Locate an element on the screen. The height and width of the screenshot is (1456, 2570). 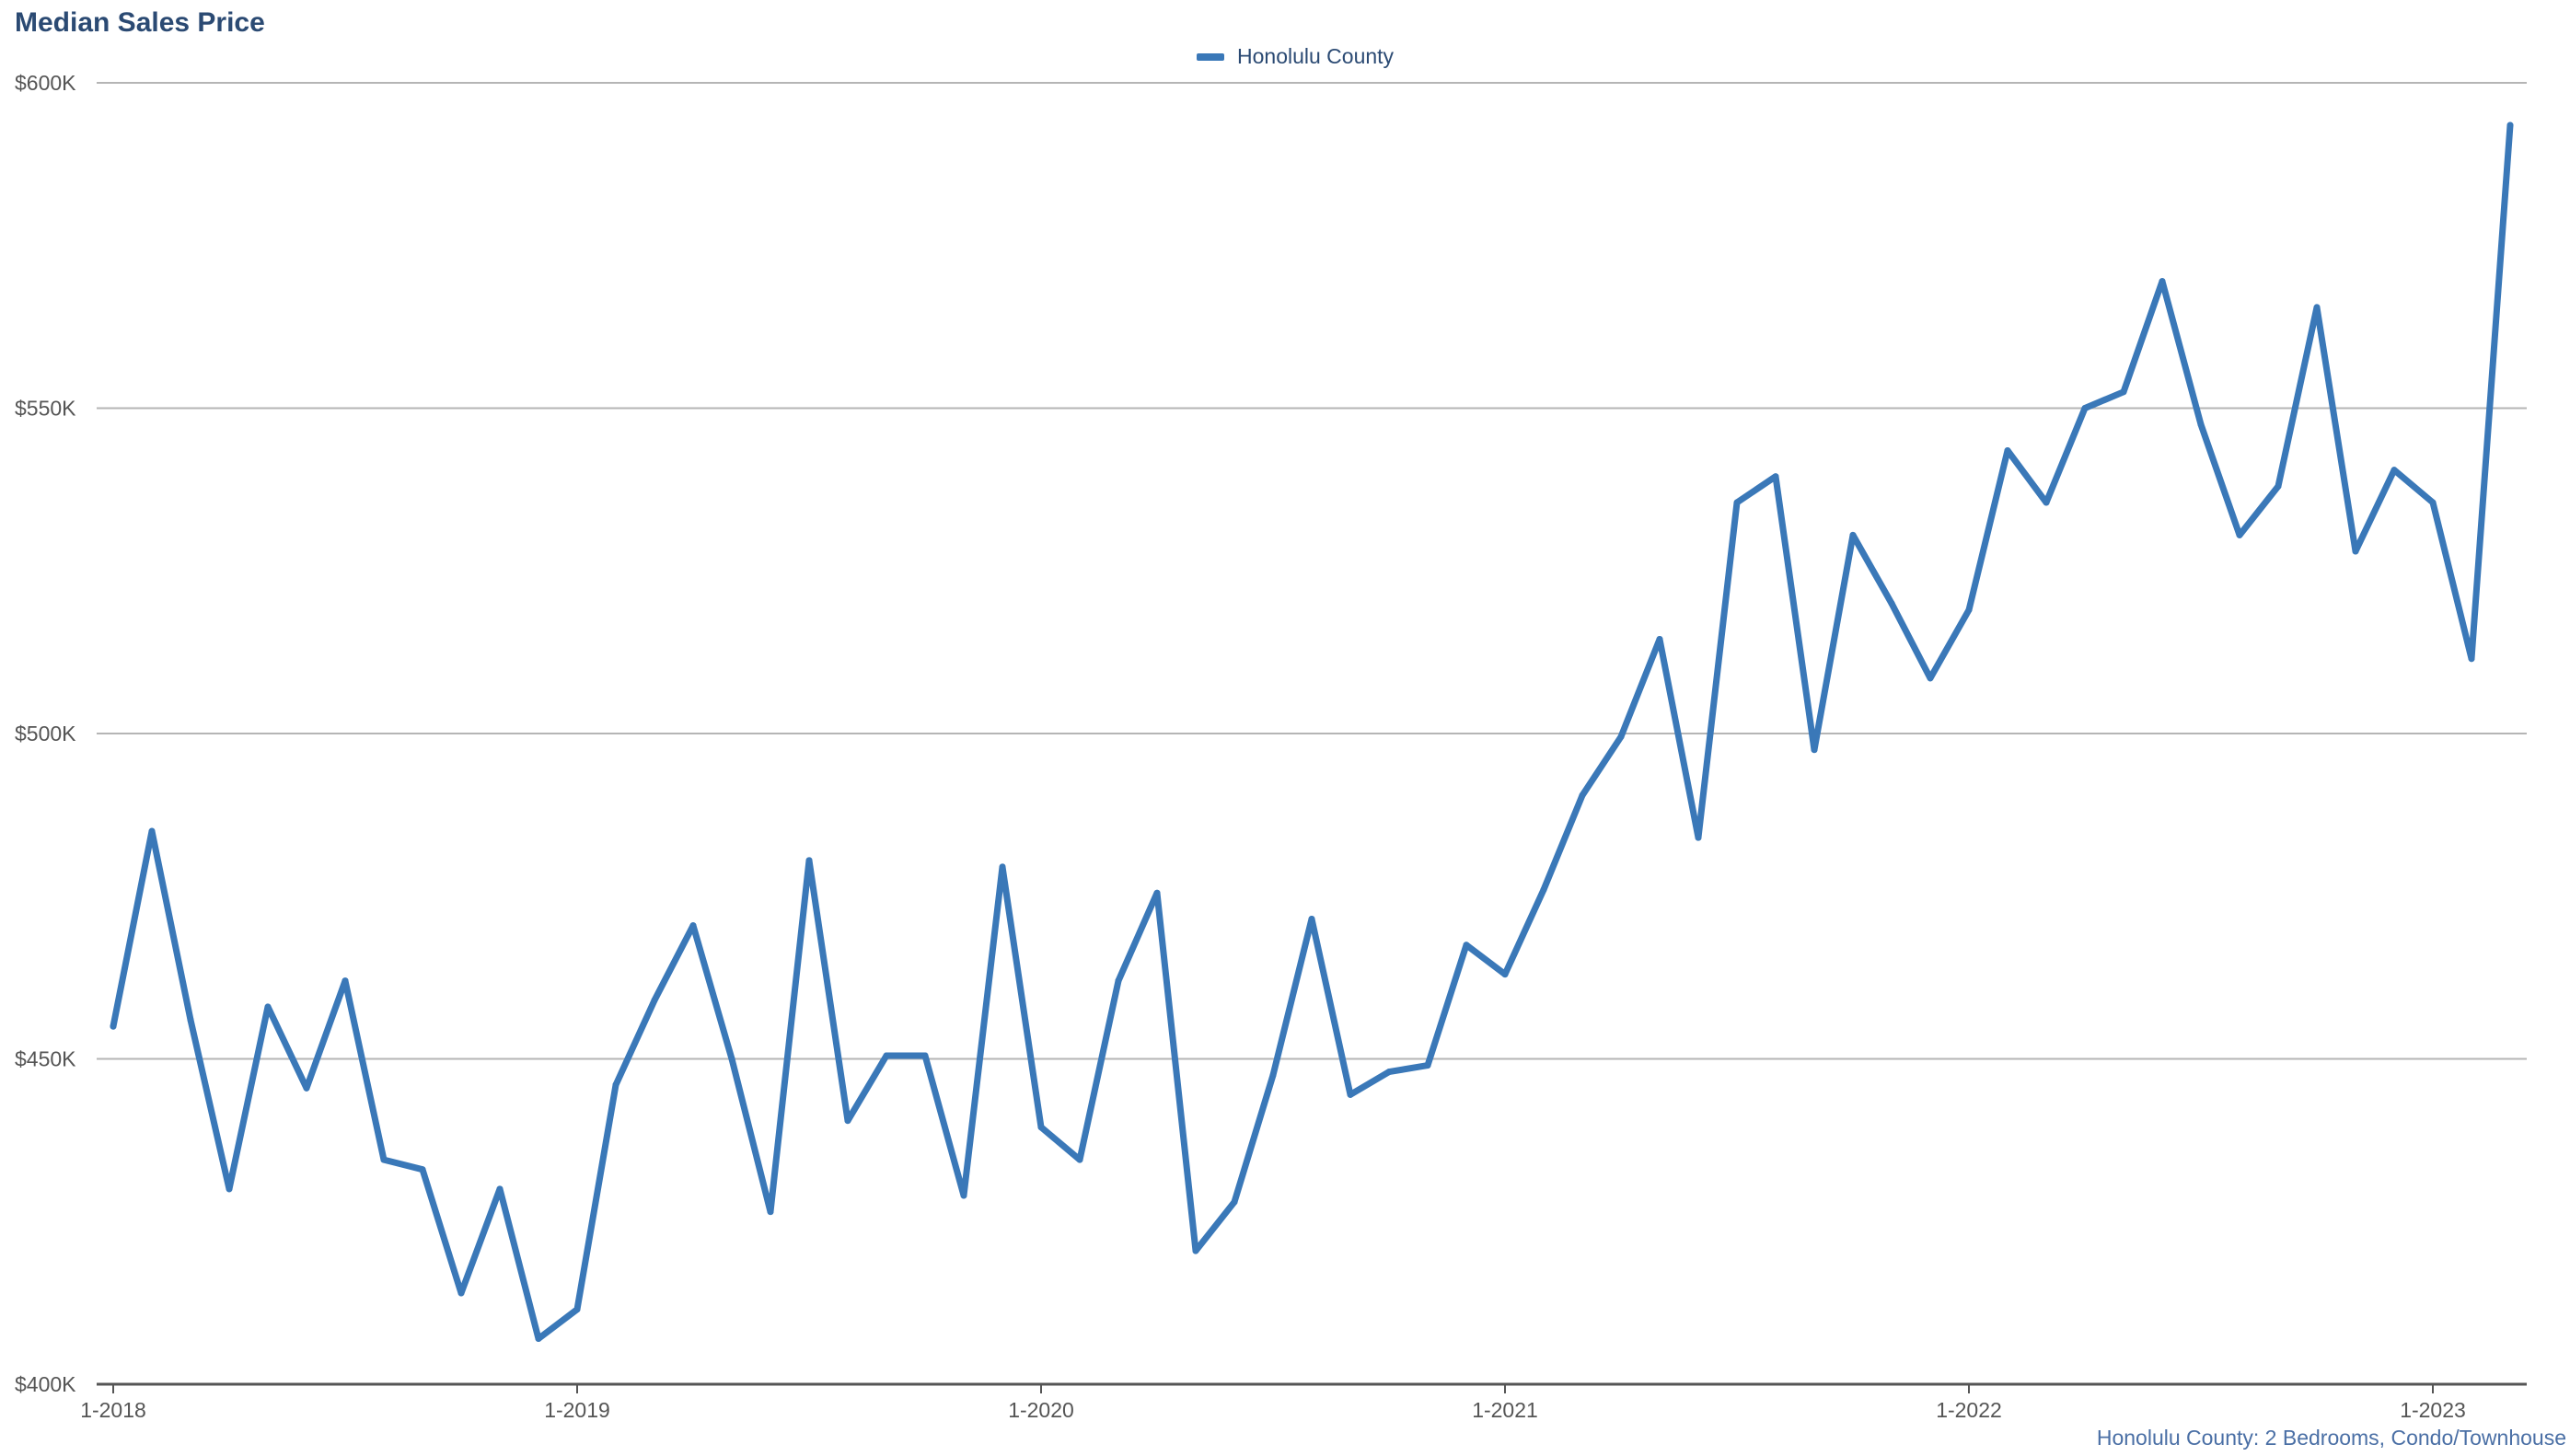
chart-title: Median Sales Price is located at coordinates (140, 22).